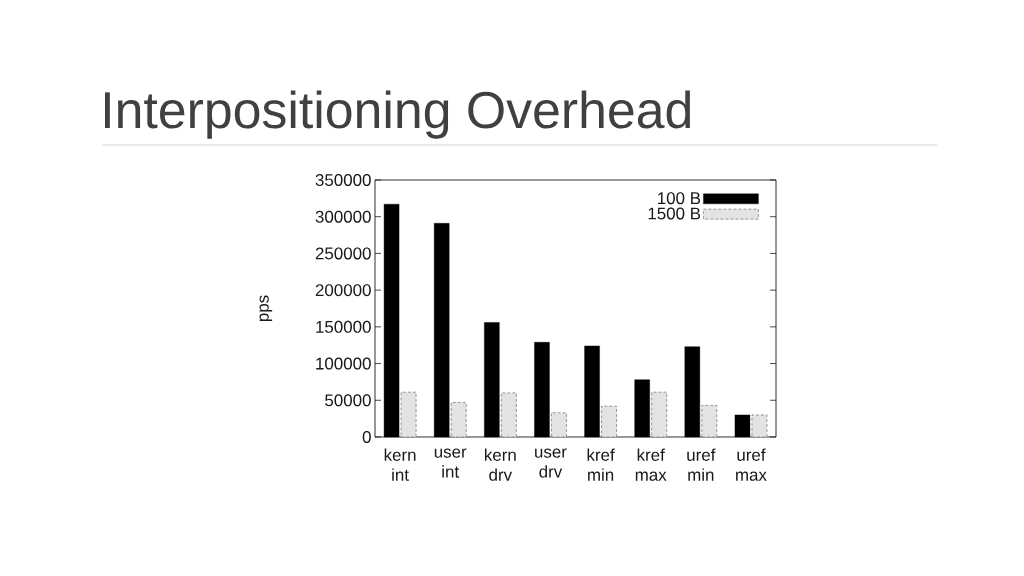 This screenshot has height=576, width=1024. Describe the element at coordinates (343, 290) in the screenshot. I see `y-tick-label: 200000` at that location.